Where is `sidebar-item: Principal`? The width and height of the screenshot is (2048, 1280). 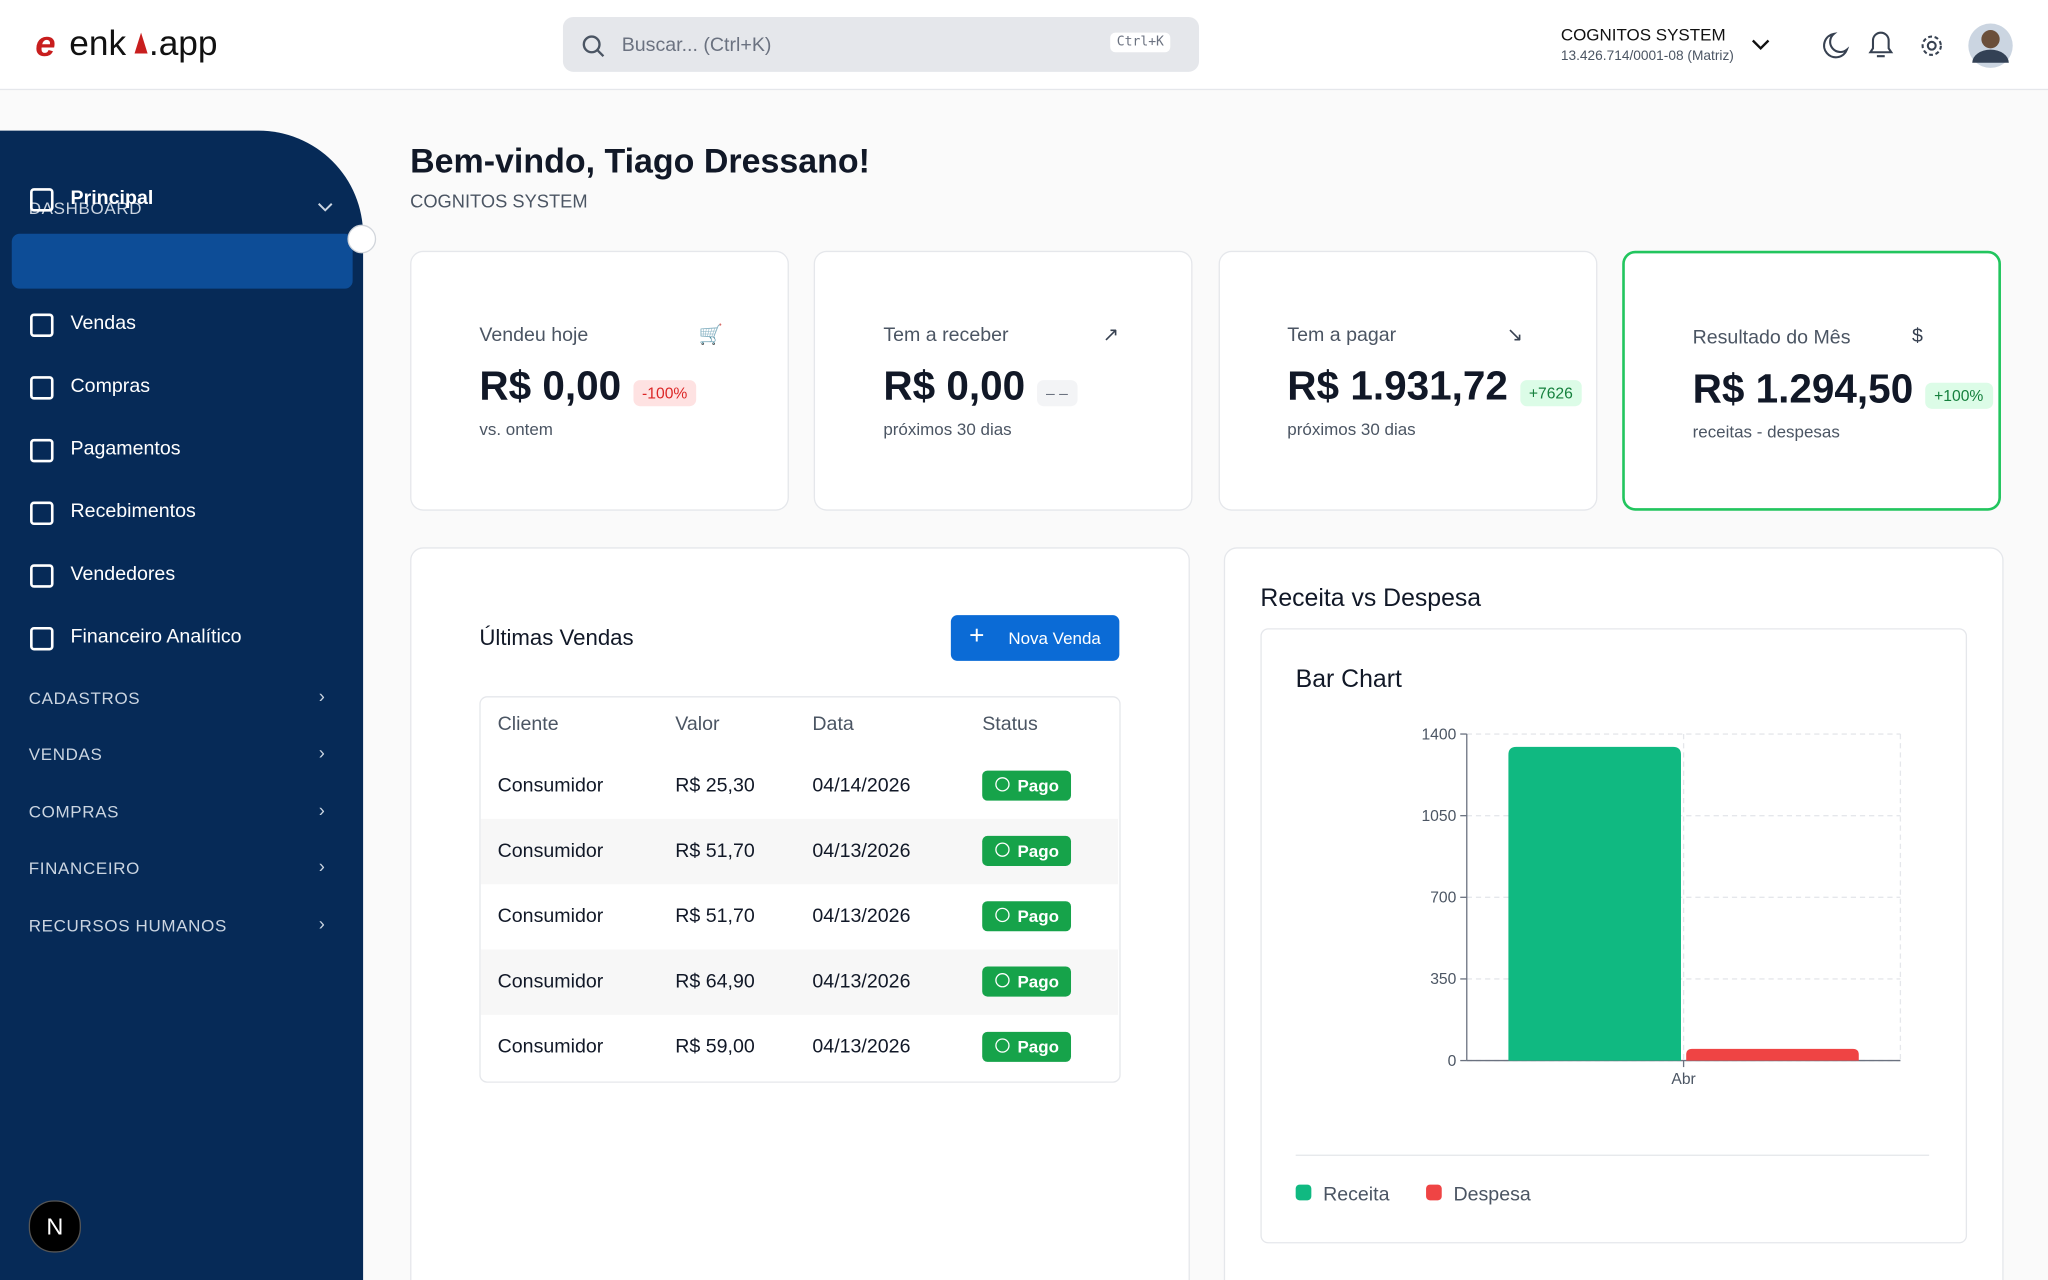
sidebar-item: Principal is located at coordinates (112, 197).